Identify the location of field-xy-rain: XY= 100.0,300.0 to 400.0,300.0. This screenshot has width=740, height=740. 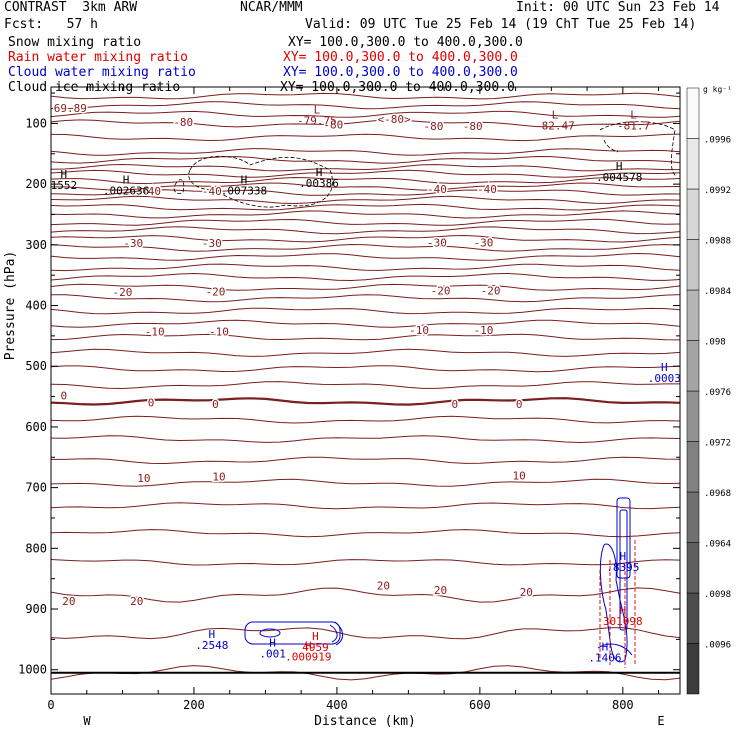
(400, 57).